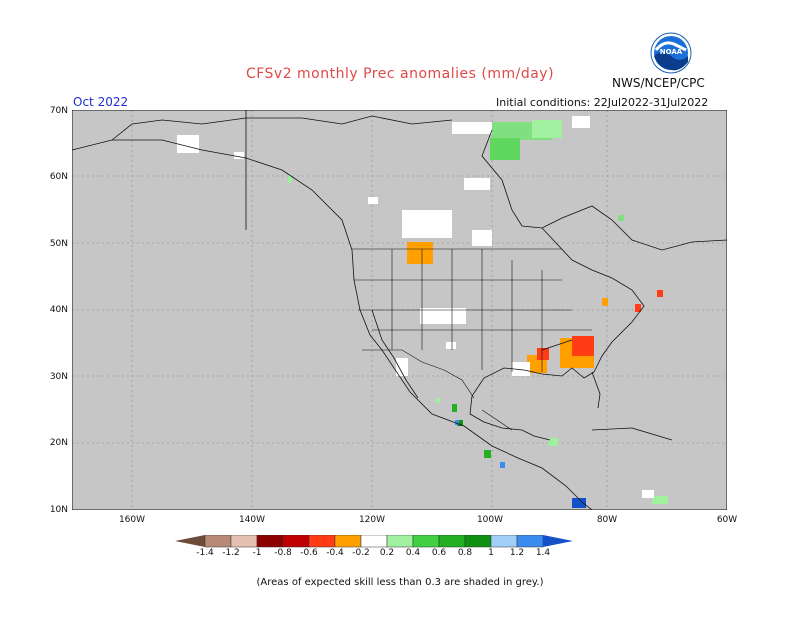  Describe the element at coordinates (58, 310) in the screenshot. I see `lat-label: 40N` at that location.